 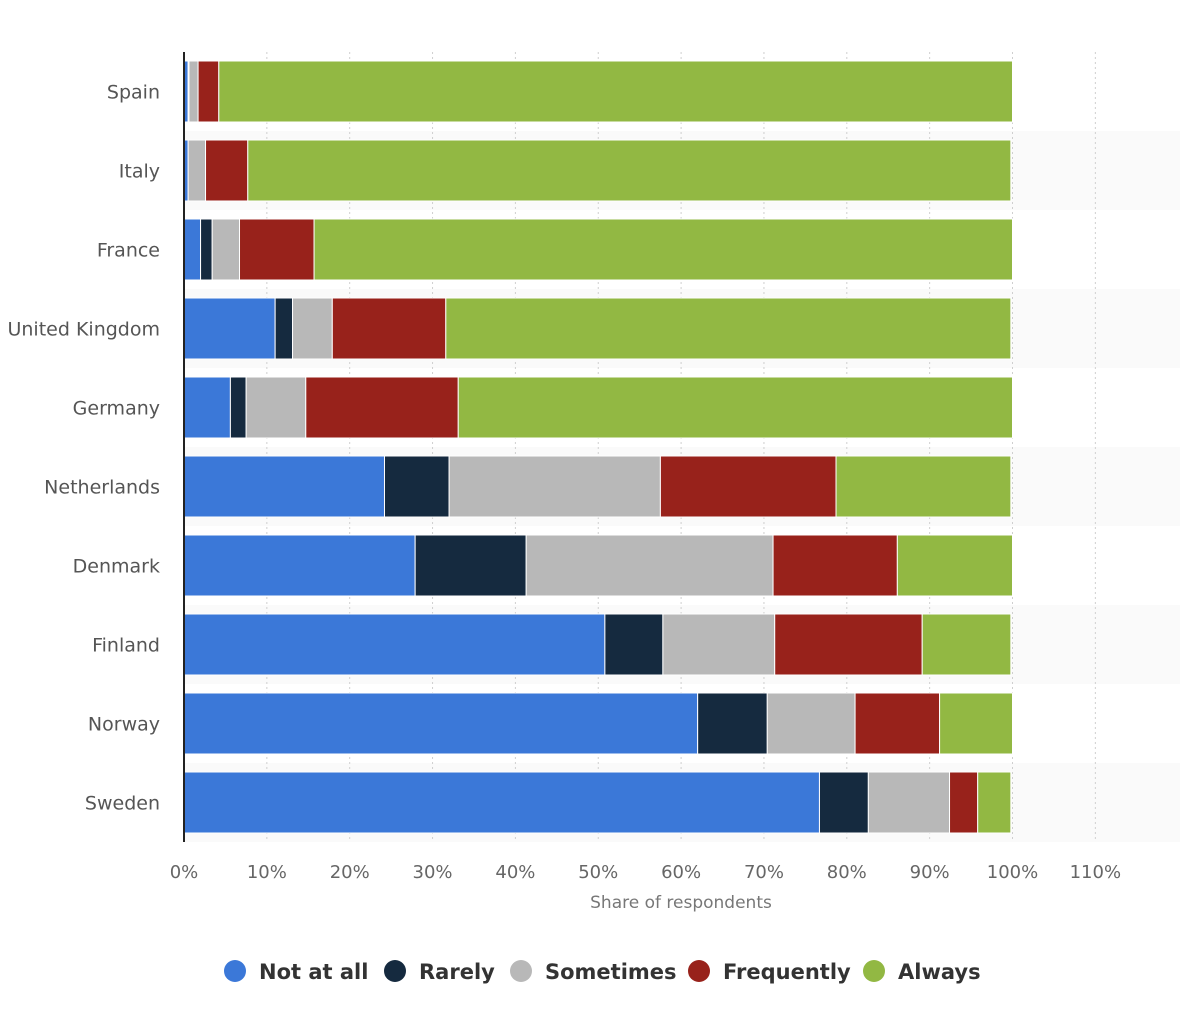 I want to click on x-tick-label: 10%, so click(x=267, y=872).